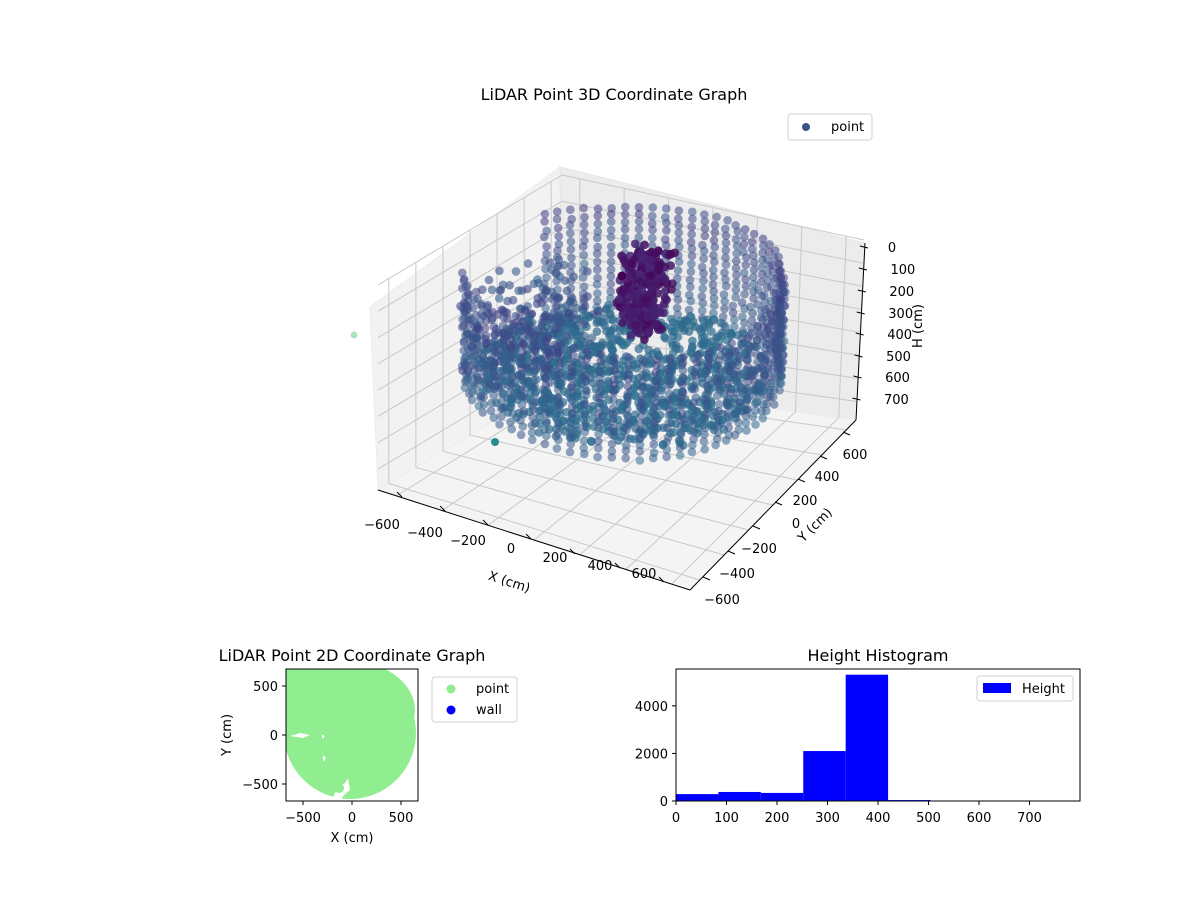 The image size is (1200, 900). Describe the element at coordinates (474, 699) in the screenshot. I see `plot-2d-legend: point wall` at that location.